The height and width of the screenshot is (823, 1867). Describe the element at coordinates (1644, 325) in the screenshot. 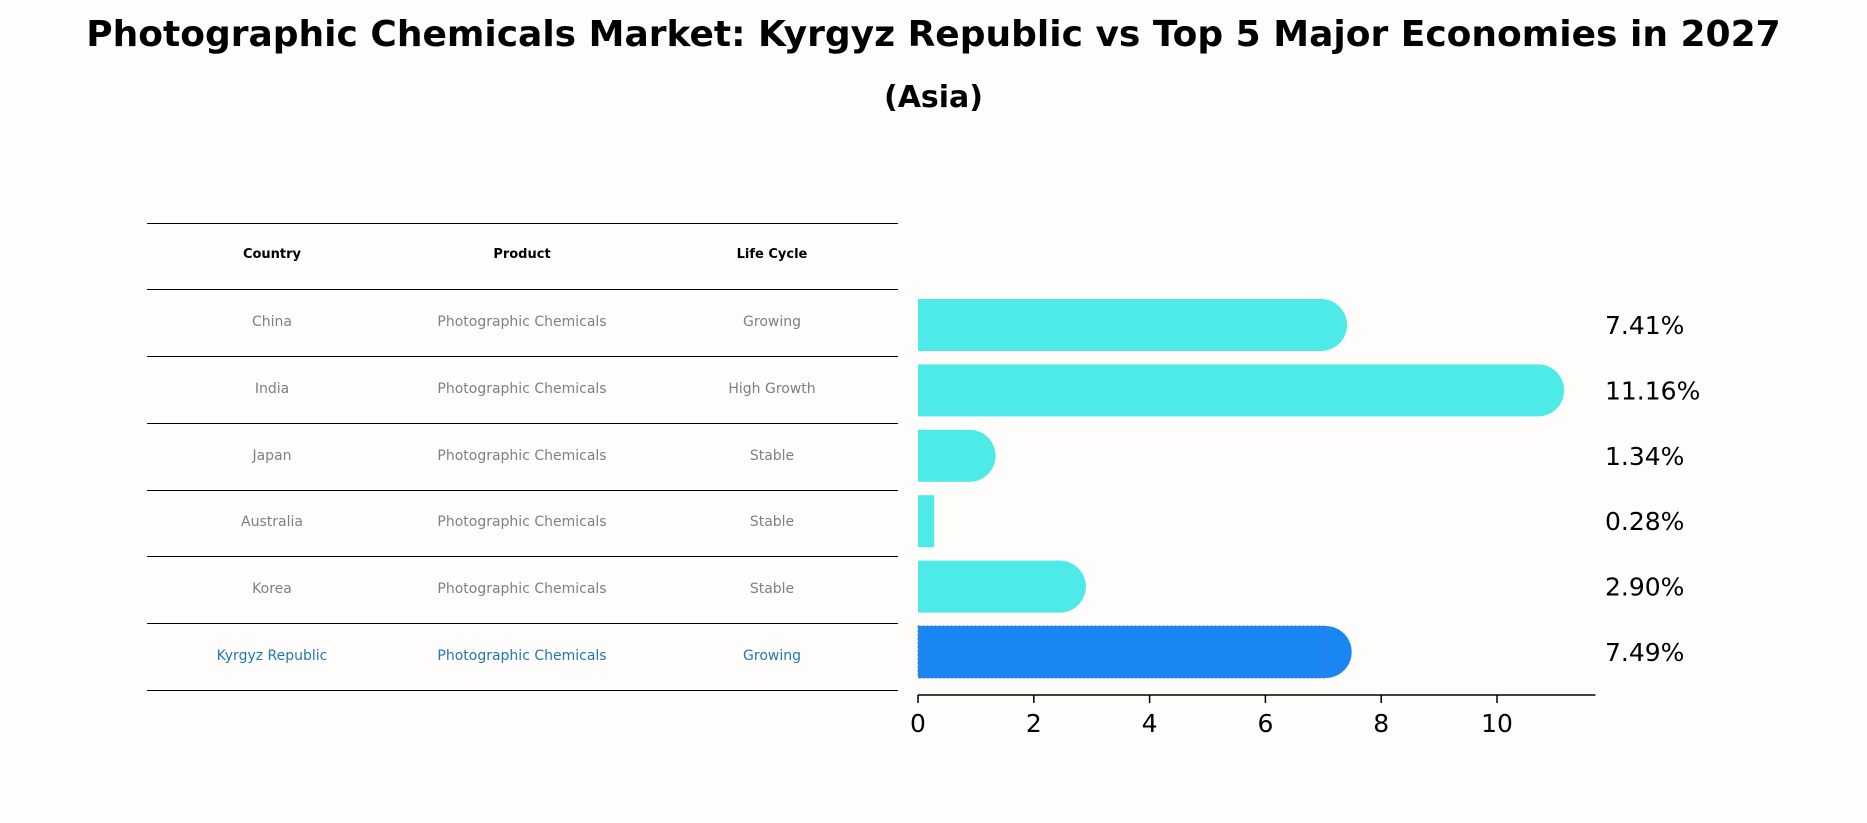

I see `bar-value-label: 7.41%` at that location.